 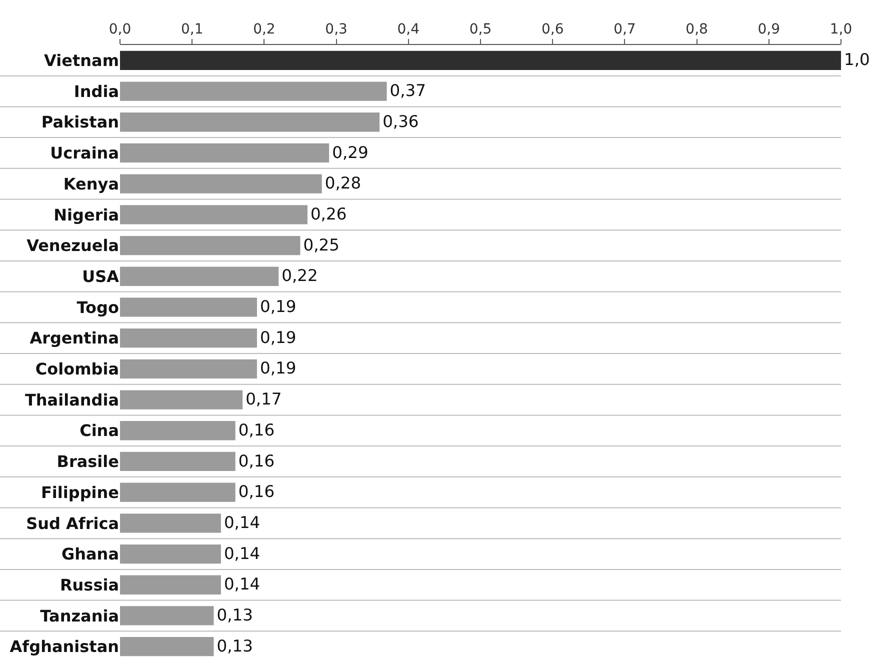 What do you see at coordinates (552, 29) in the screenshot?
I see `x-tick-label: 0,6` at bounding box center [552, 29].